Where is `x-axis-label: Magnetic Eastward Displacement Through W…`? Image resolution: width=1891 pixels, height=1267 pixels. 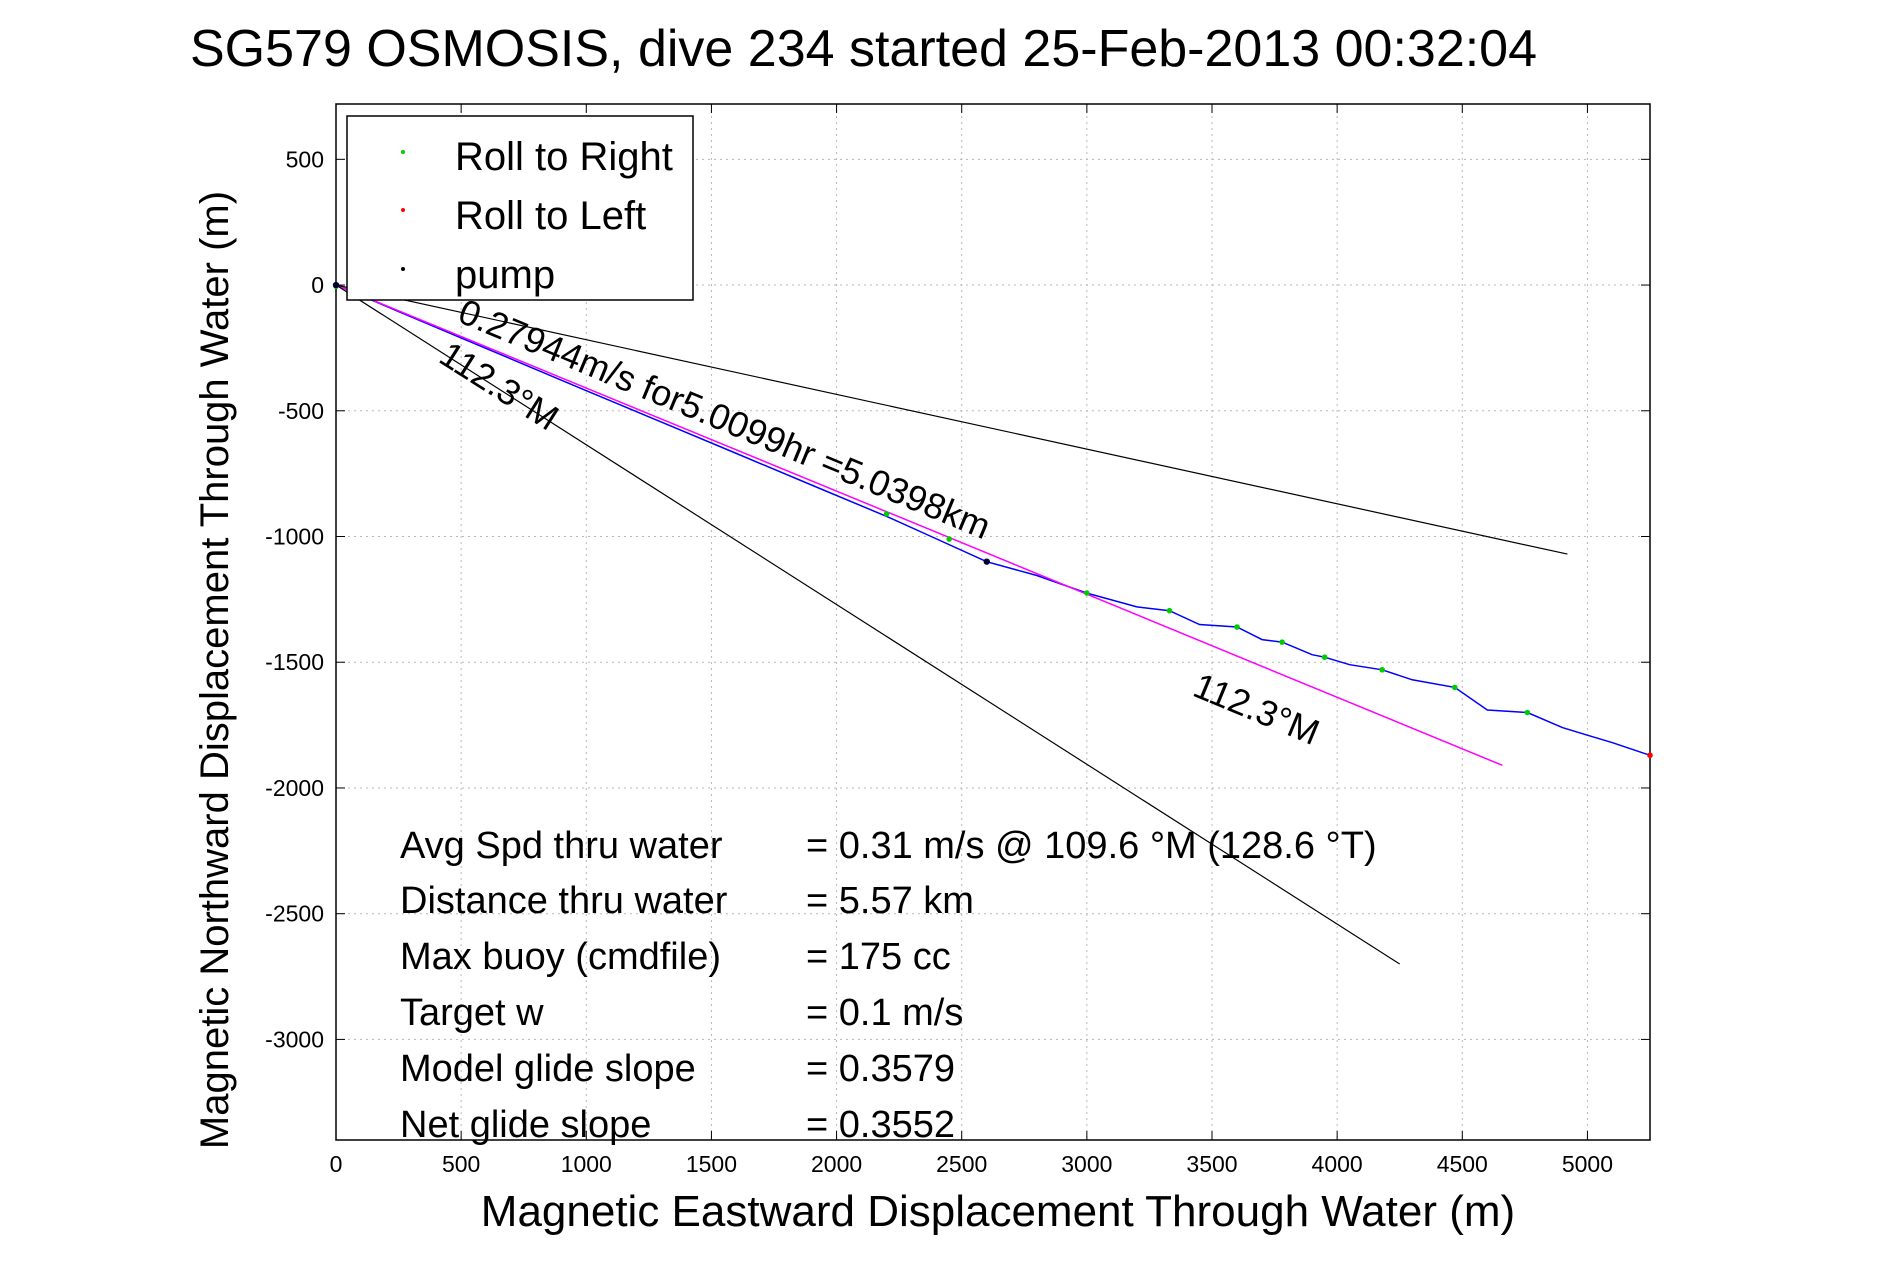 x-axis-label: Magnetic Eastward Displacement Through W… is located at coordinates (998, 1211).